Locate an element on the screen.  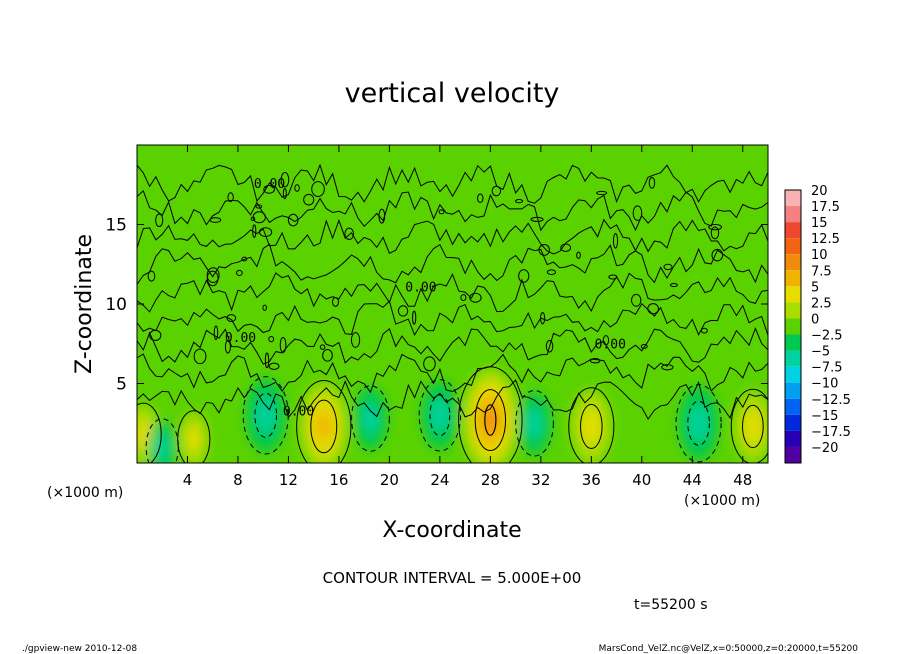
contour-1-mid is located at coordinates (490, 420).